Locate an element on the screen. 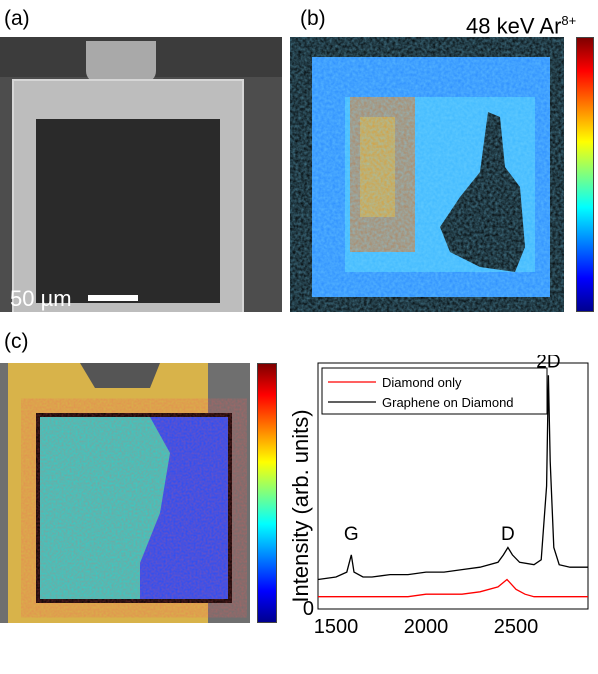 The height and width of the screenshot is (674, 598). legend-label-0: Diamond only is located at coordinates (422, 382).